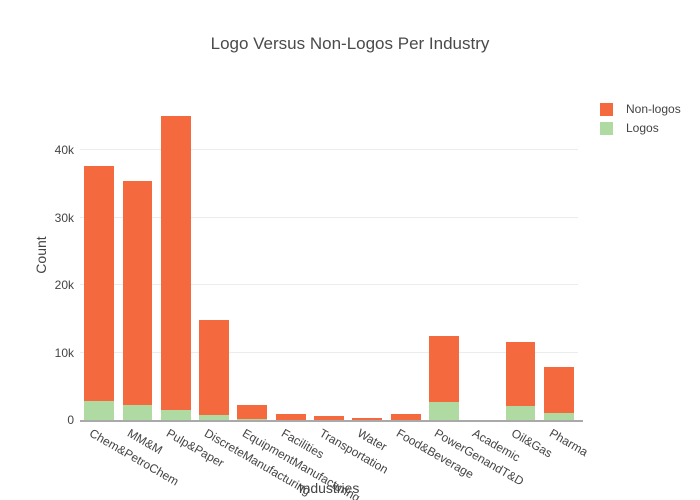 This screenshot has width=700, height=500. I want to click on bar-segment-non-logos-oil-gas, so click(520, 374).